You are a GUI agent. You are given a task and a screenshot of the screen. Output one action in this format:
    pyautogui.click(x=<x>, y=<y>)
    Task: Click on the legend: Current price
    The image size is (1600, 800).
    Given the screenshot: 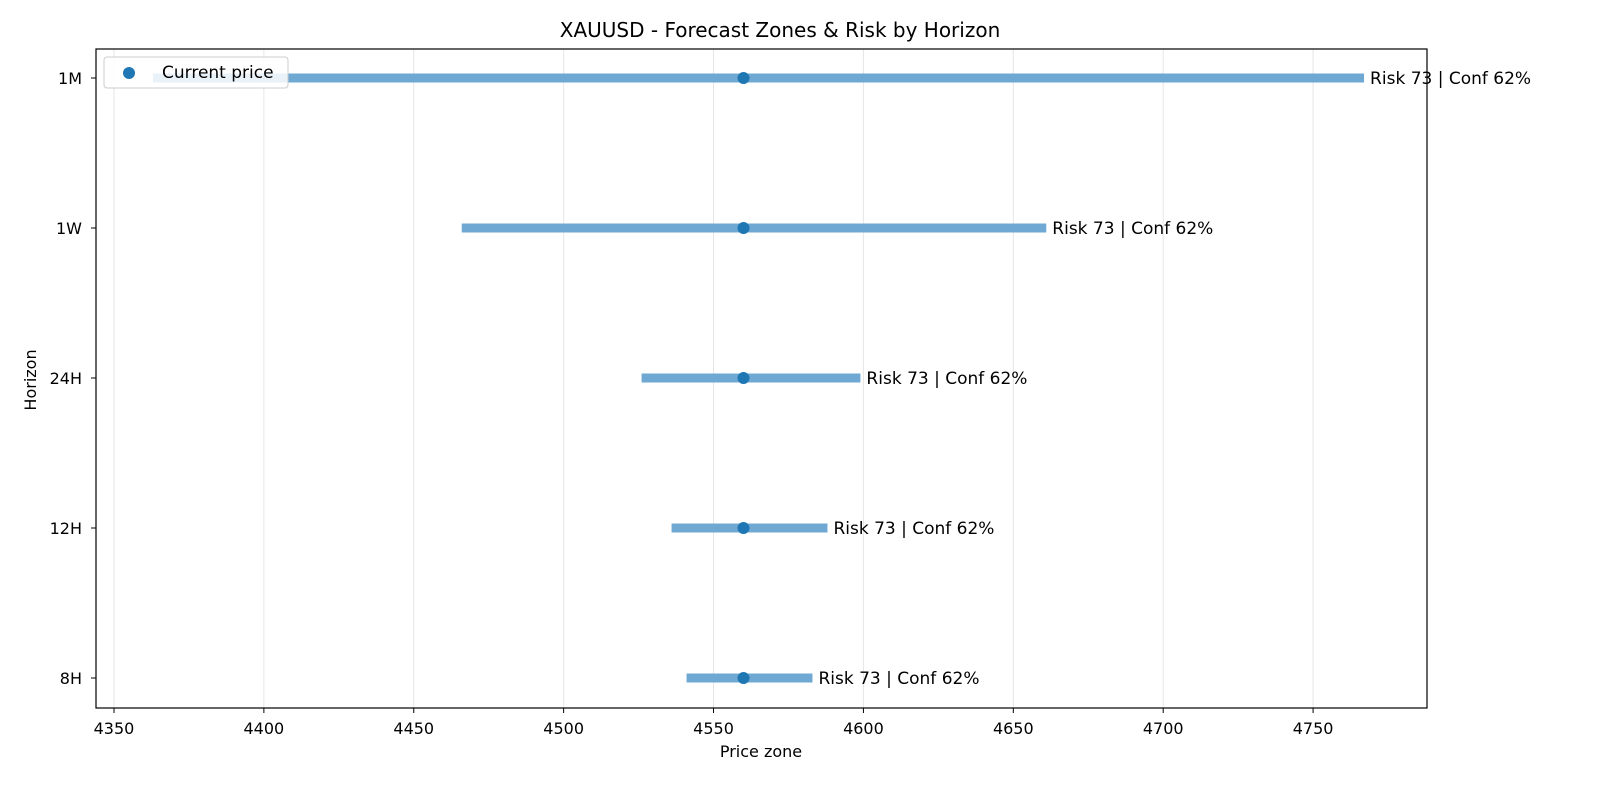 What is the action you would take?
    pyautogui.click(x=196, y=72)
    